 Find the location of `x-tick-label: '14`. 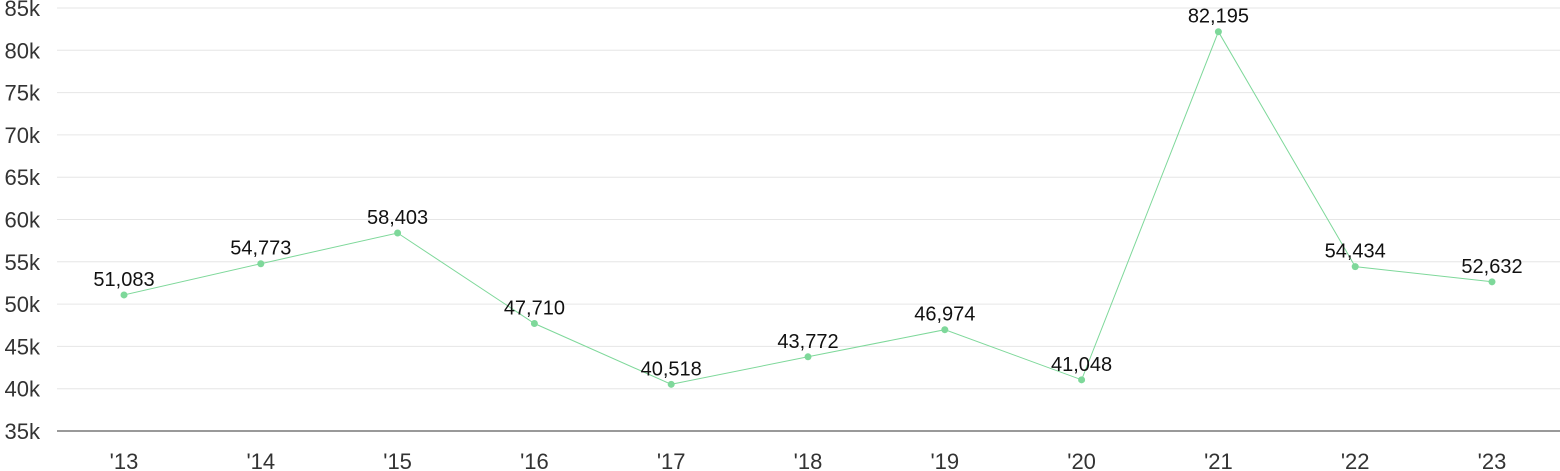

x-tick-label: '14 is located at coordinates (260, 460).